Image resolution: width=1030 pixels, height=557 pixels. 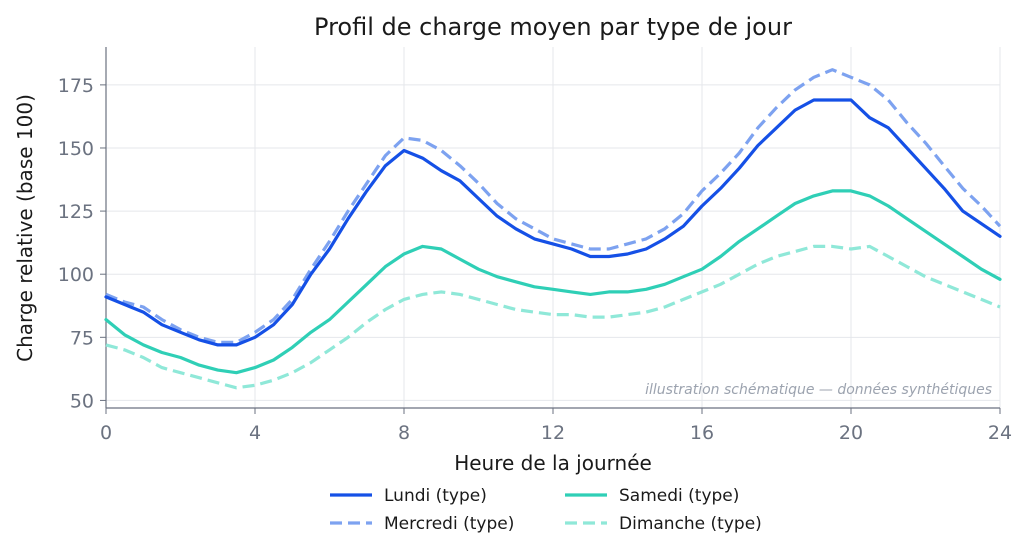 I want to click on x-tick-label: 8, so click(x=404, y=433).